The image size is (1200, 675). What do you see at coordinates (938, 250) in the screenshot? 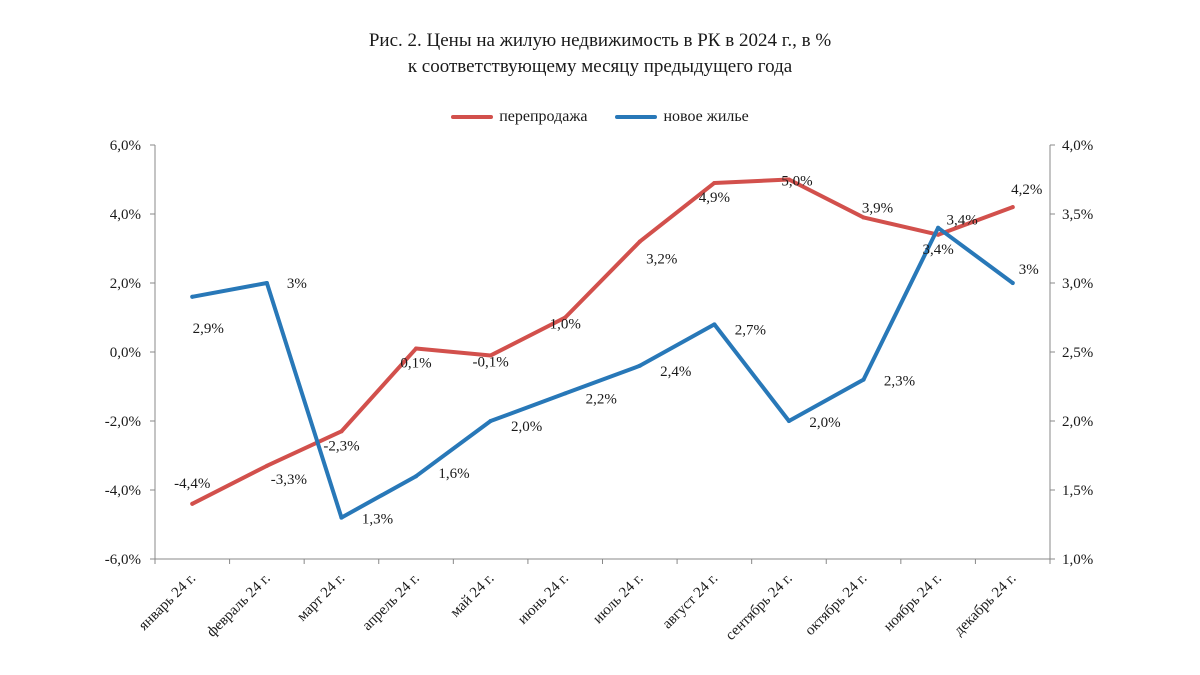
I see `data-label-new: 3,4%` at bounding box center [938, 250].